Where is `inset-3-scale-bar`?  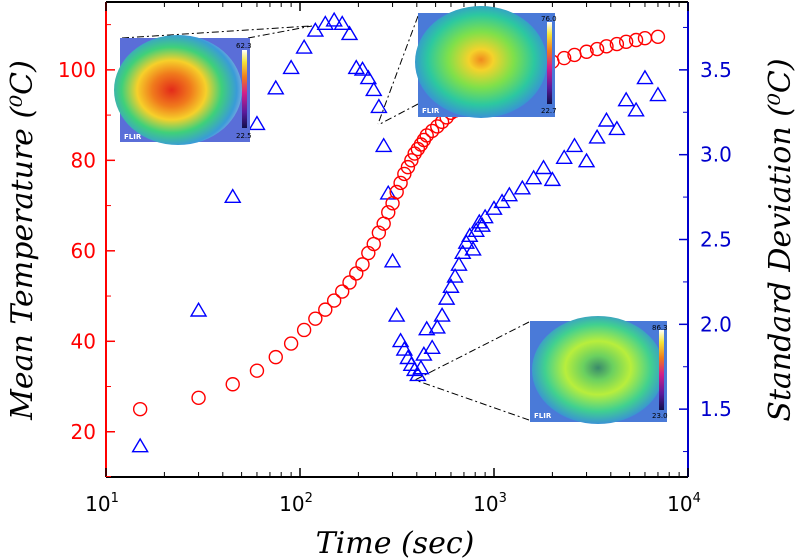
inset-3-scale-bar is located at coordinates (661, 370).